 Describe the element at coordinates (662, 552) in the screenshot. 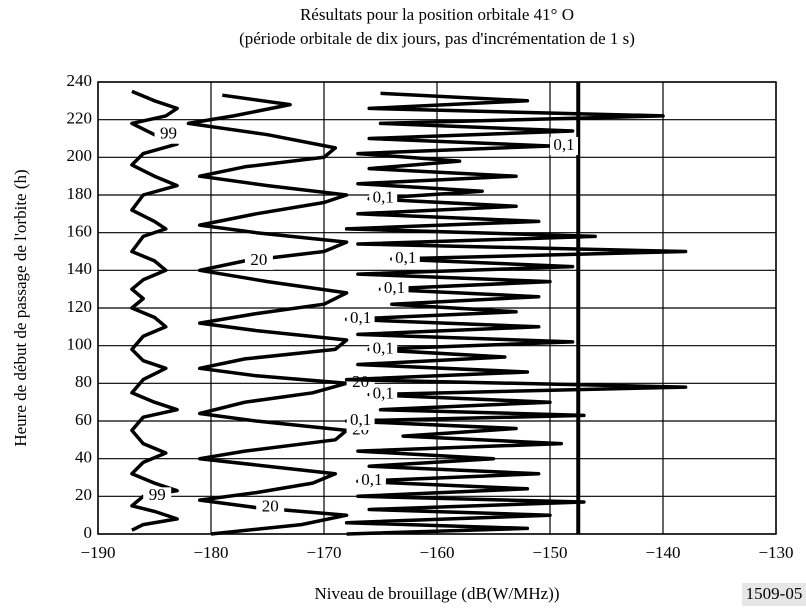

I see `x-tick-label: −140` at that location.